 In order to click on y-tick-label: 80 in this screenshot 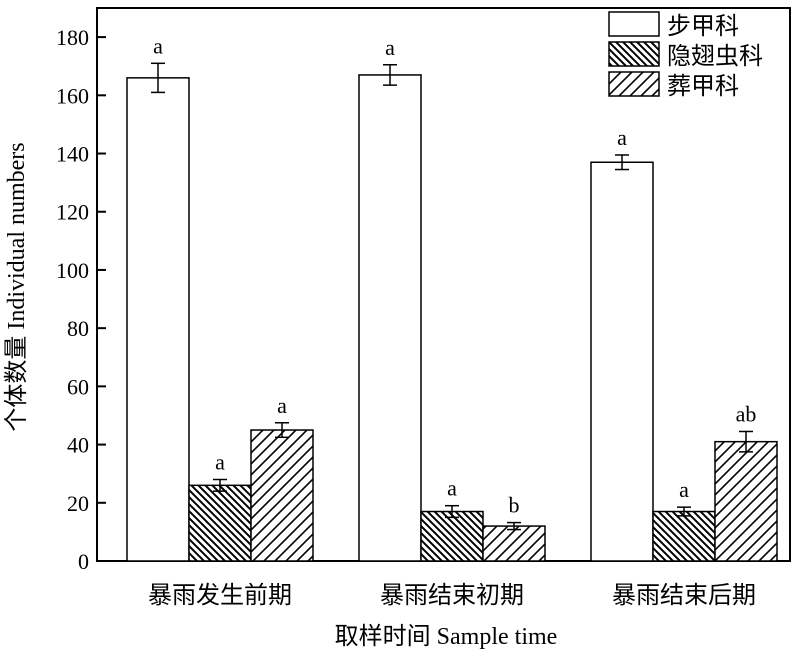, I will do `click(78, 328)`.